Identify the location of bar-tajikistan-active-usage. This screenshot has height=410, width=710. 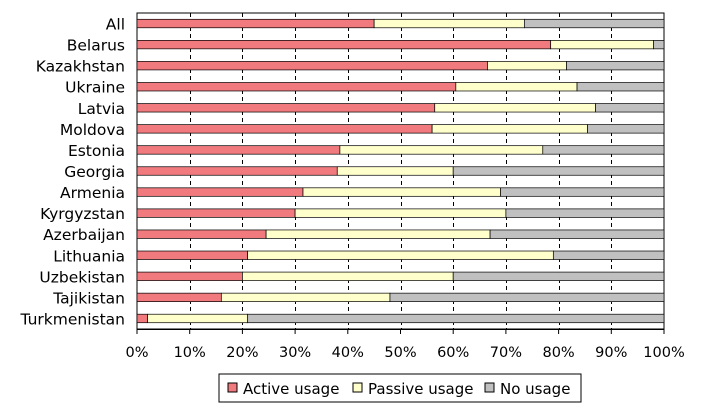
(179, 297).